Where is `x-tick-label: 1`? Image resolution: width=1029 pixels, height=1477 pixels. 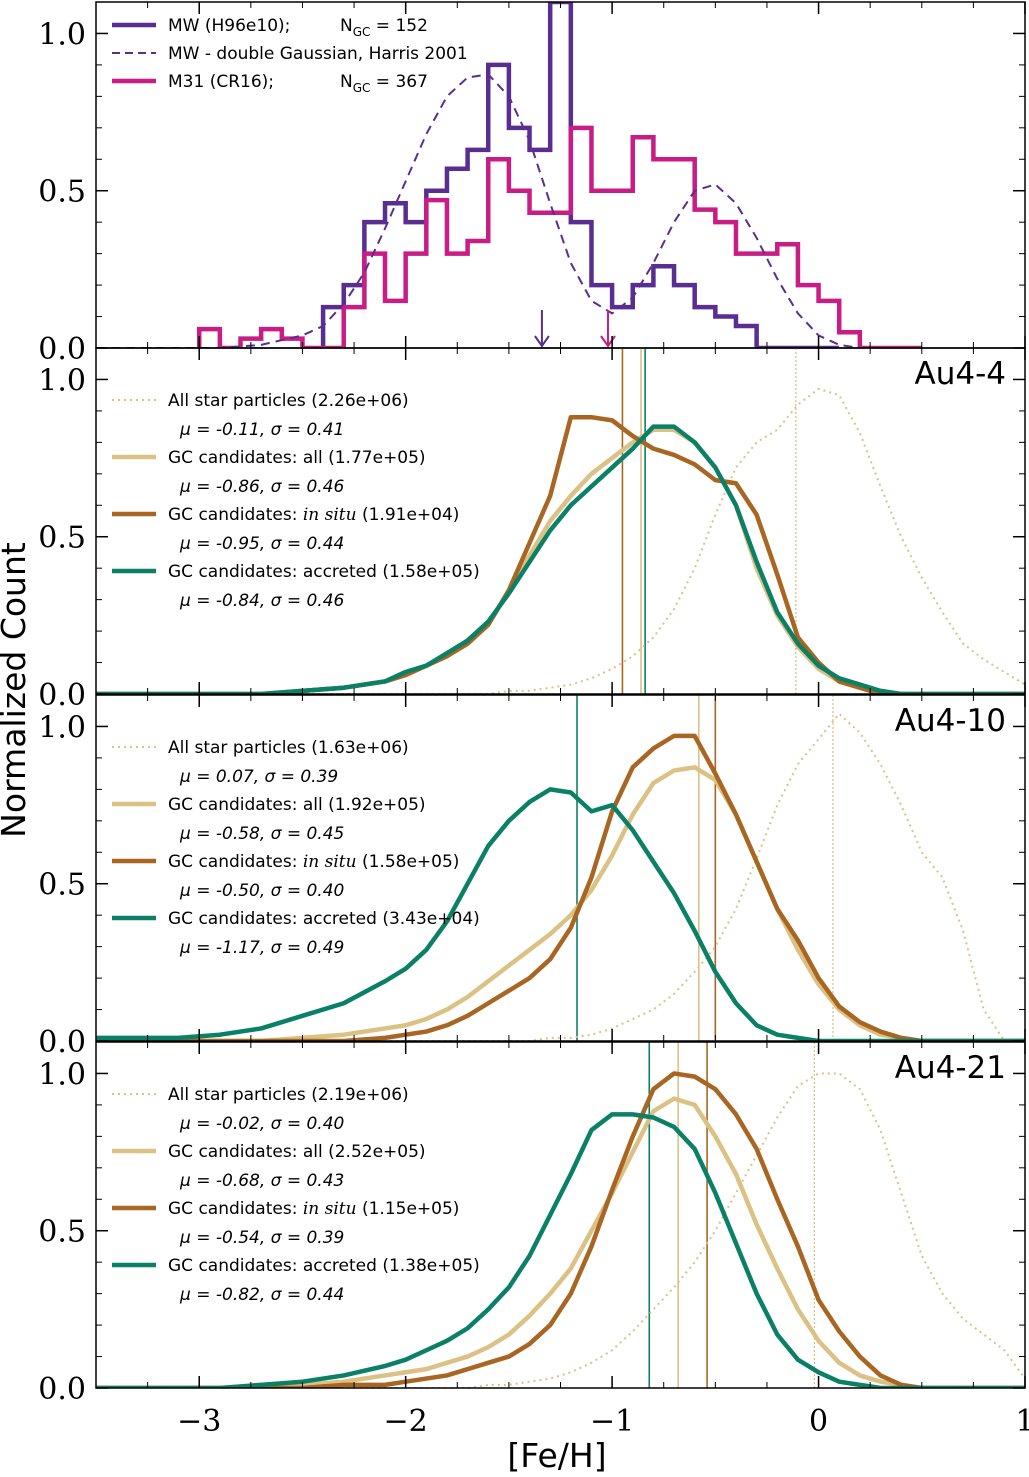 x-tick-label: 1 is located at coordinates (1022, 1421).